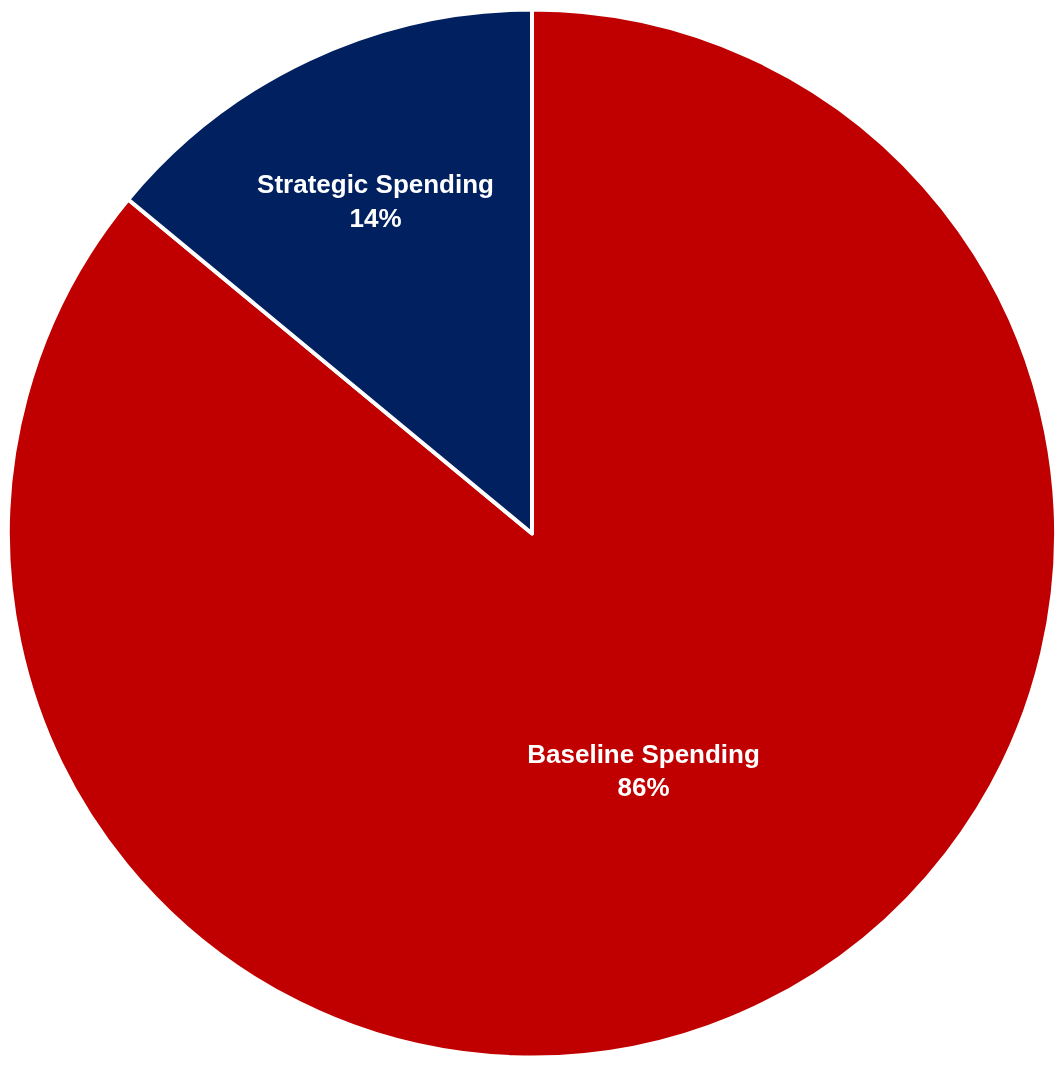 This screenshot has height=1067, width=1064. I want to click on data-label: 14%, so click(375, 217).